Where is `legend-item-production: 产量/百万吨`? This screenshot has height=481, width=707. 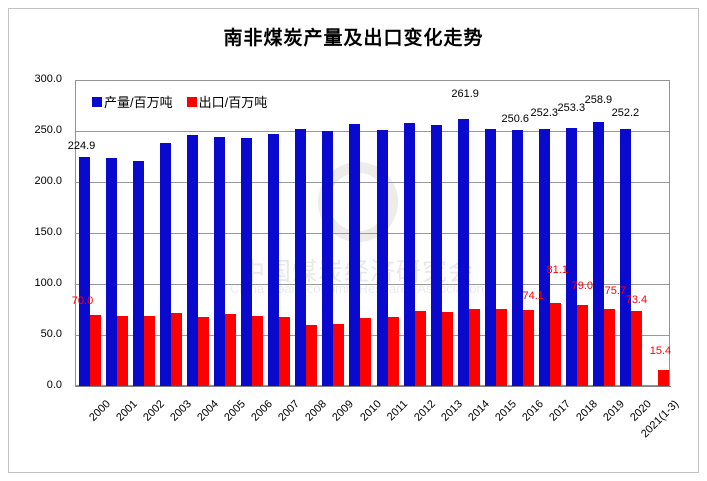
legend-item-production: 产量/百万吨 is located at coordinates (132, 101).